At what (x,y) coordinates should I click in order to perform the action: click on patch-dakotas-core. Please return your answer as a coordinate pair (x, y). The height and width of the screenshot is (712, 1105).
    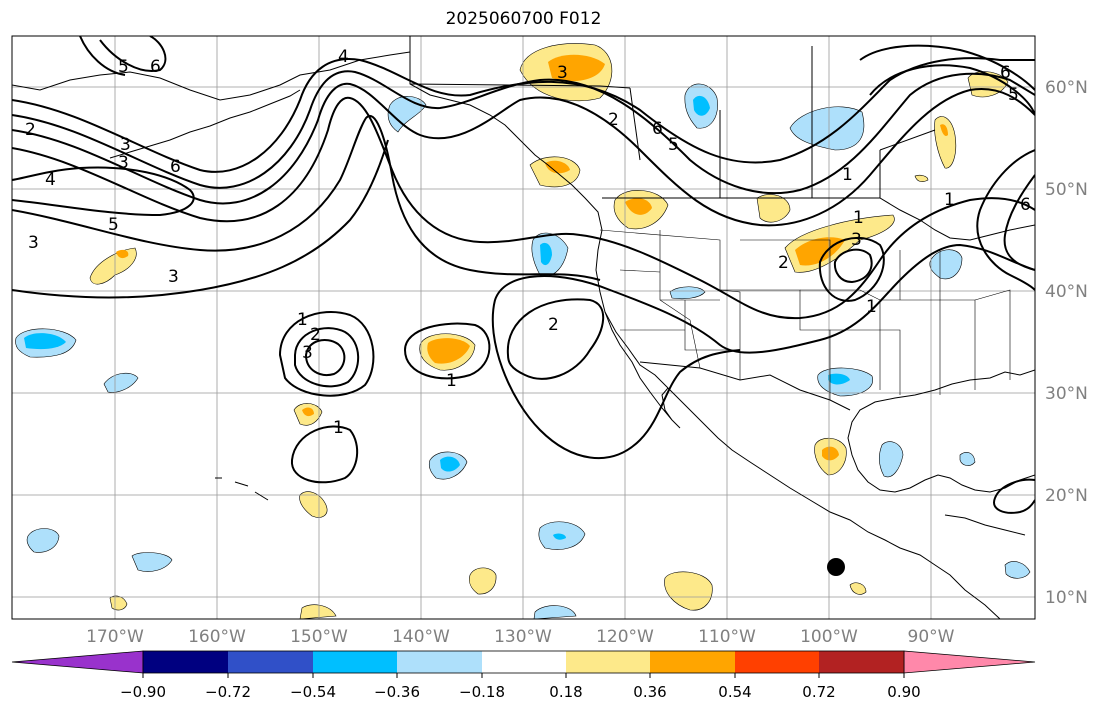
    Looking at the image, I should click on (820, 251).